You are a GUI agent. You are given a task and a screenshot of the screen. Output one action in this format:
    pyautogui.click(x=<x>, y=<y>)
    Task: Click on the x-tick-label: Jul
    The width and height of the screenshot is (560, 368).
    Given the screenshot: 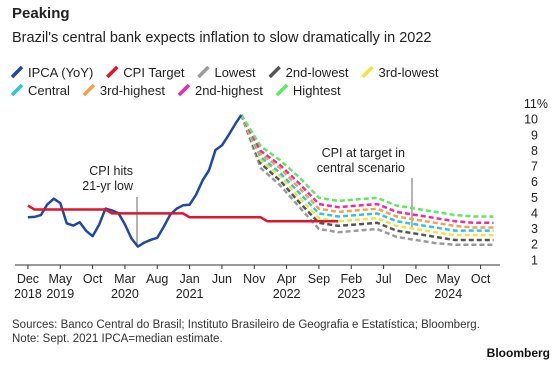 What is the action you would take?
    pyautogui.click(x=384, y=279)
    